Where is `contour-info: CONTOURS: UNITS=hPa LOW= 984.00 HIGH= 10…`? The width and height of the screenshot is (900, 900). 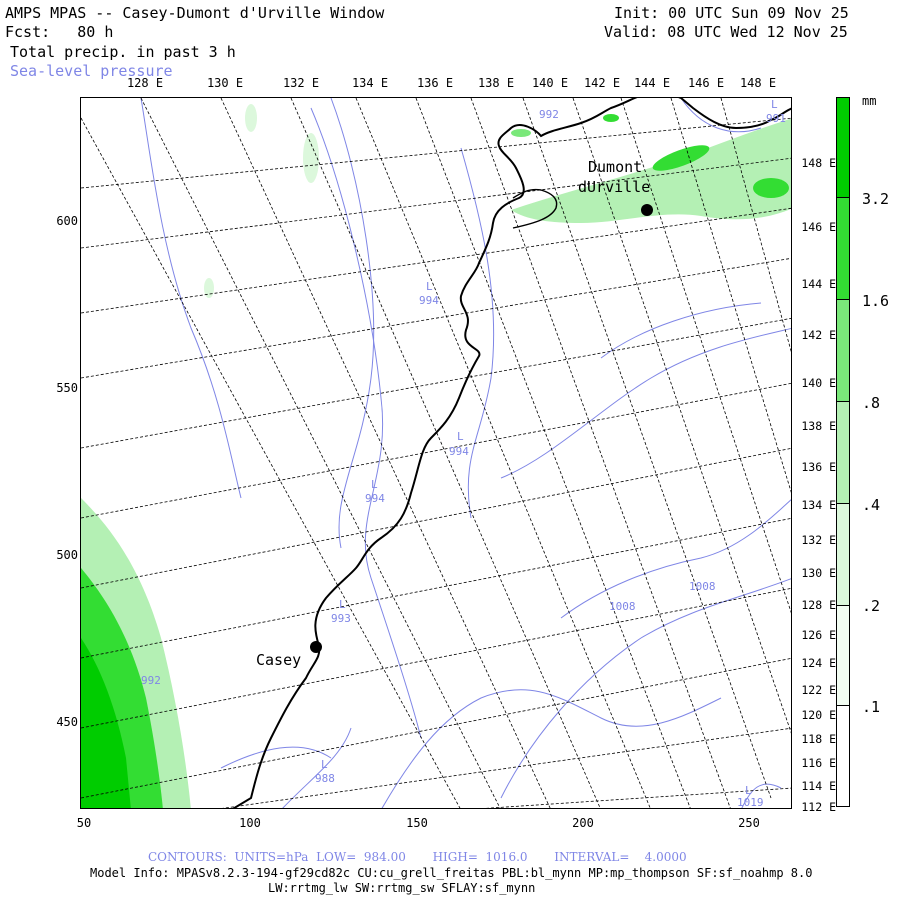 contour-info: CONTOURS: UNITS=hPa LOW= 984.00 HIGH= 10… is located at coordinates (417, 857).